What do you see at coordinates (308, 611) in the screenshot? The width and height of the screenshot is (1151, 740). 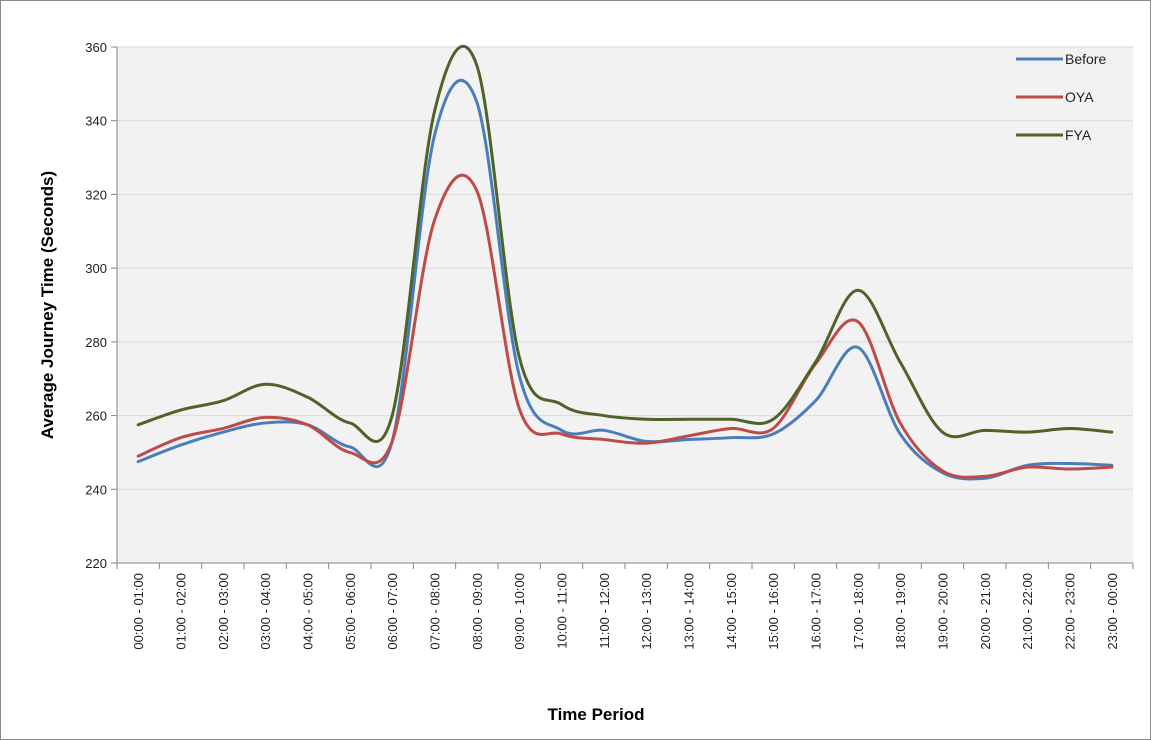 I see `x-tick-label: 04:00 - 05:00` at bounding box center [308, 611].